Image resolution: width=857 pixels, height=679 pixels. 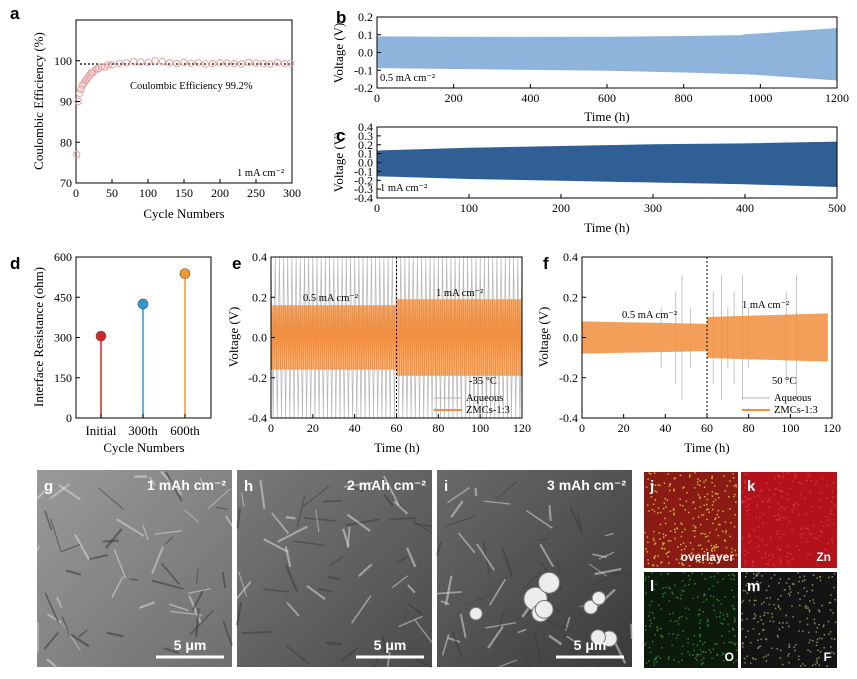 What do you see at coordinates (38, 337) in the screenshot?
I see `panel-d-ylabel: Interface Resistance (ohm)` at bounding box center [38, 337].